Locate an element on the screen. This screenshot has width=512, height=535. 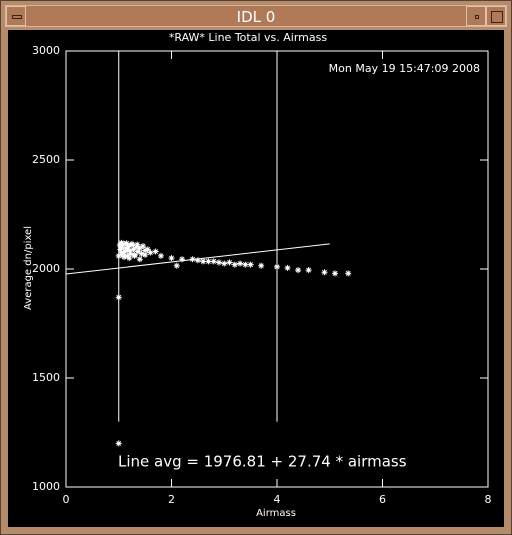
x-tick-label: 2 is located at coordinates (171, 499).